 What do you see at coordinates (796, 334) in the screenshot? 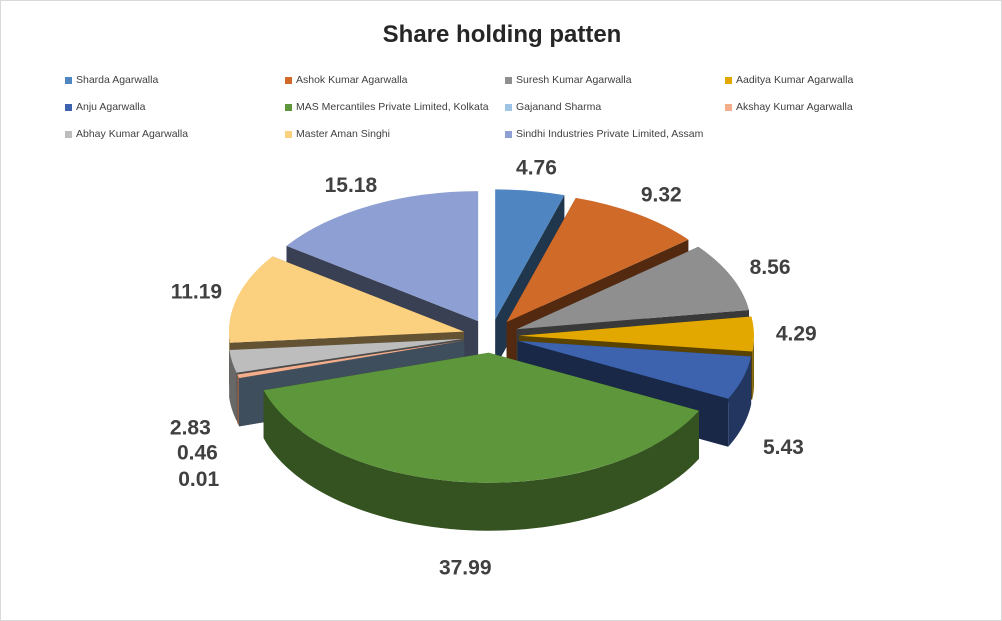
I see `data-label: 4.29` at bounding box center [796, 334].